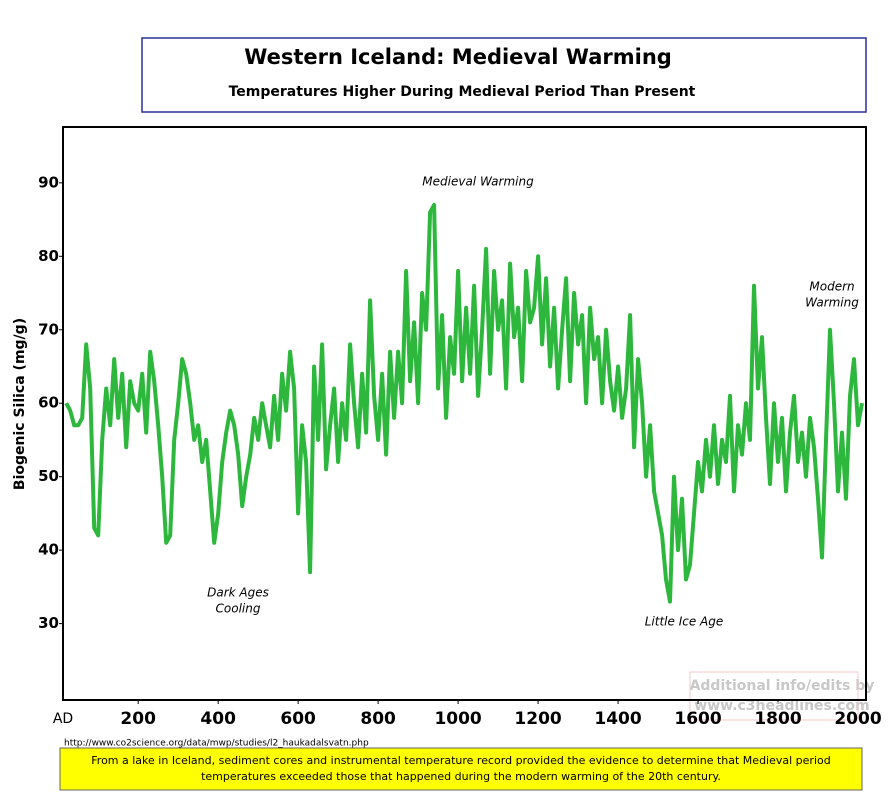  I want to click on x-tick-label: 200, so click(138, 719).